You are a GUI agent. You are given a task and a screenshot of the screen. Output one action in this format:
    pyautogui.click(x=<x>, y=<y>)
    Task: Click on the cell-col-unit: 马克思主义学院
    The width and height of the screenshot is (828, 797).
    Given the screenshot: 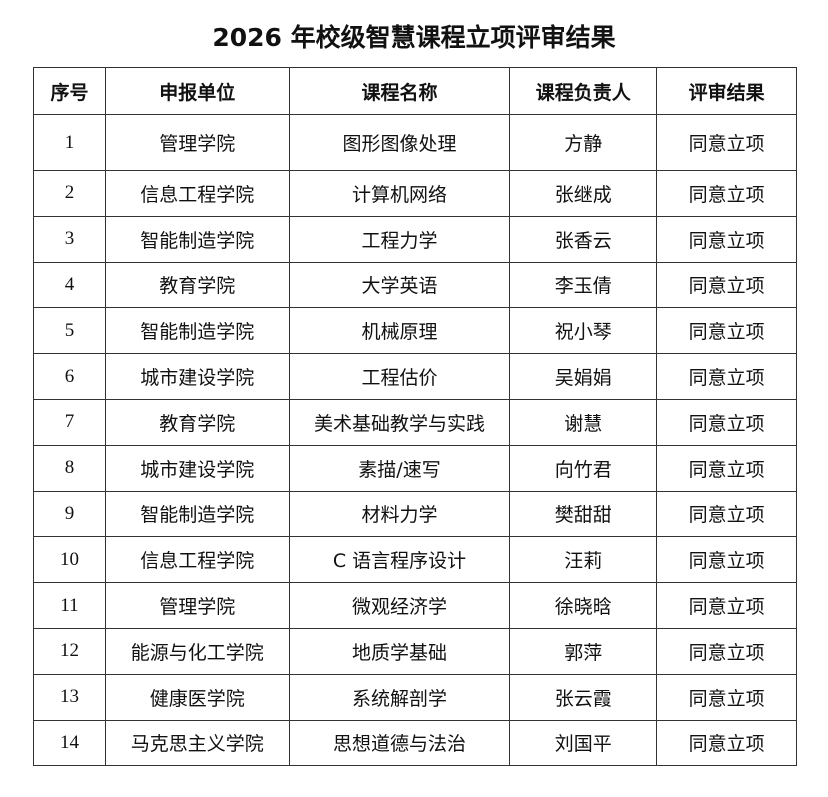 What is the action you would take?
    pyautogui.click(x=197, y=743)
    